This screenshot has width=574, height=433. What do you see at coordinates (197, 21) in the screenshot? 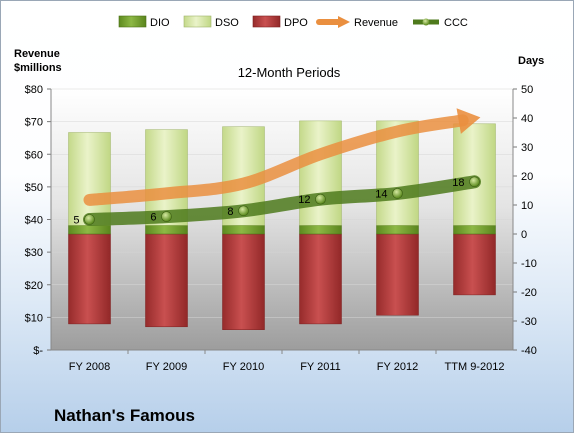
I see `legend-swatch-dso` at bounding box center [197, 21].